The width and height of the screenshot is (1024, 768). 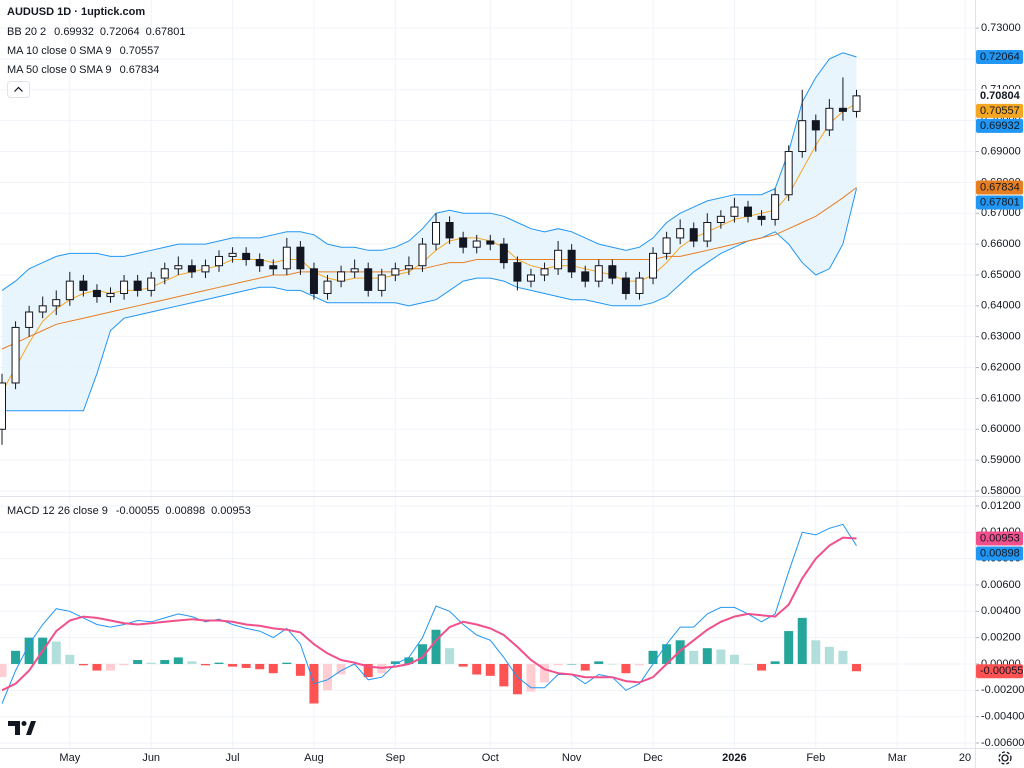 What do you see at coordinates (231, 511) in the screenshot?
I see `legend-value: 0.00953` at bounding box center [231, 511].